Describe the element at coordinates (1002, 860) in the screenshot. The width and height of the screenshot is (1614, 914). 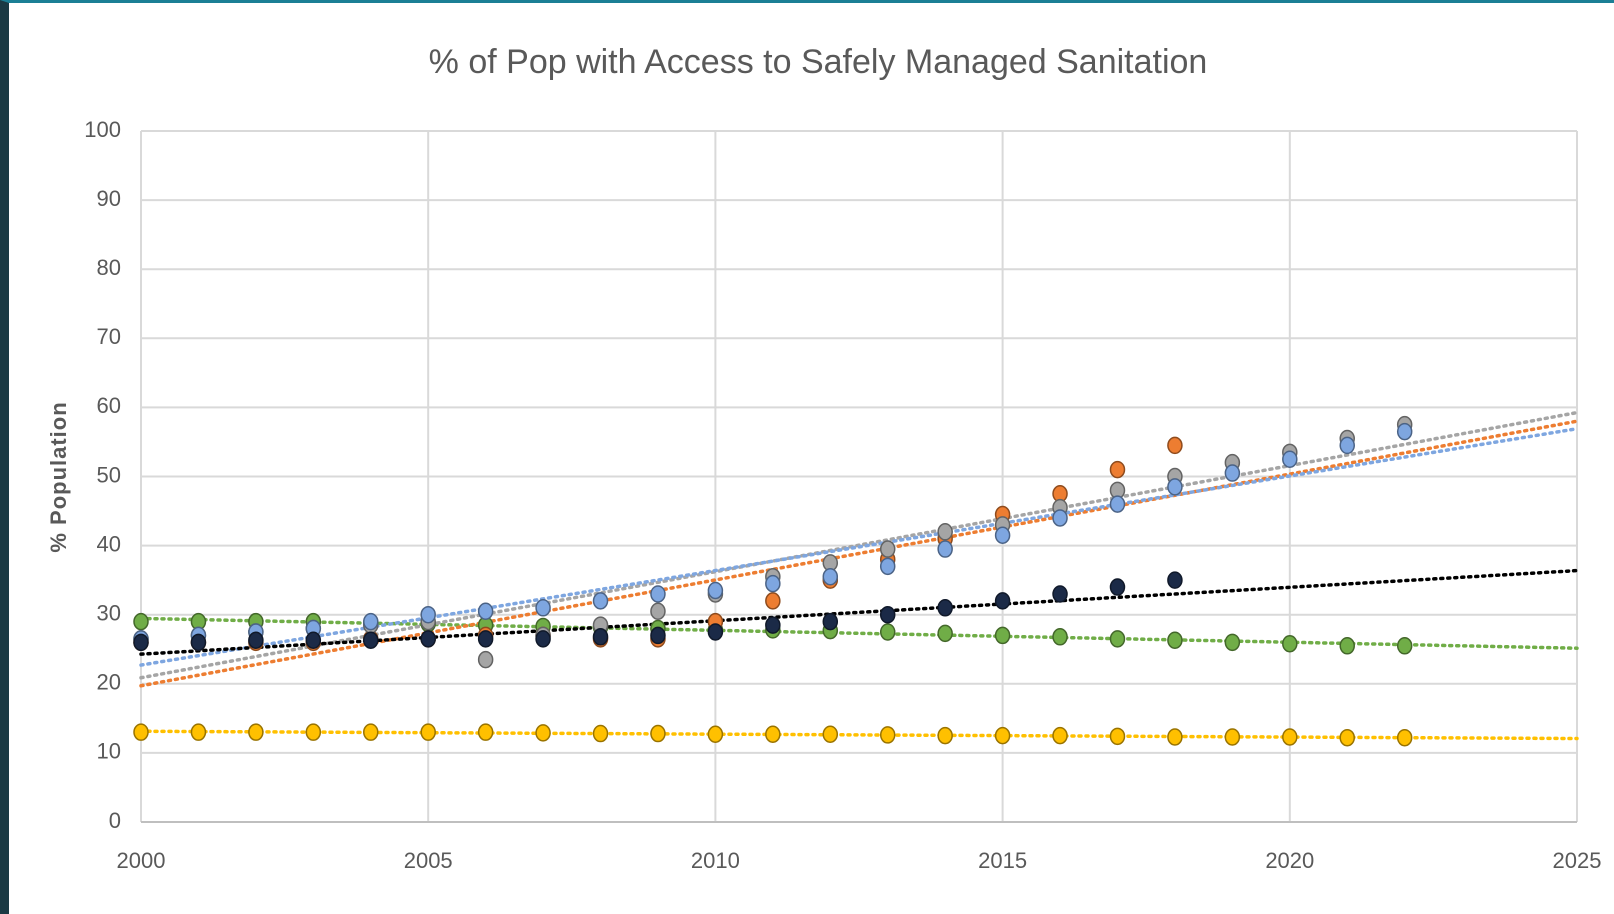
I see `x-tick-label: 2015` at that location.